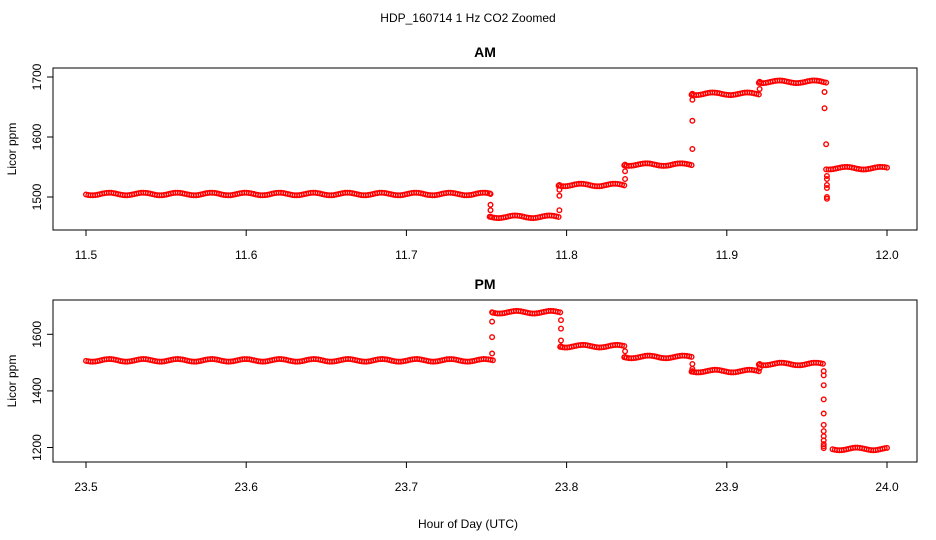  I want to click on y-tick-label: 1400, so click(37, 390).